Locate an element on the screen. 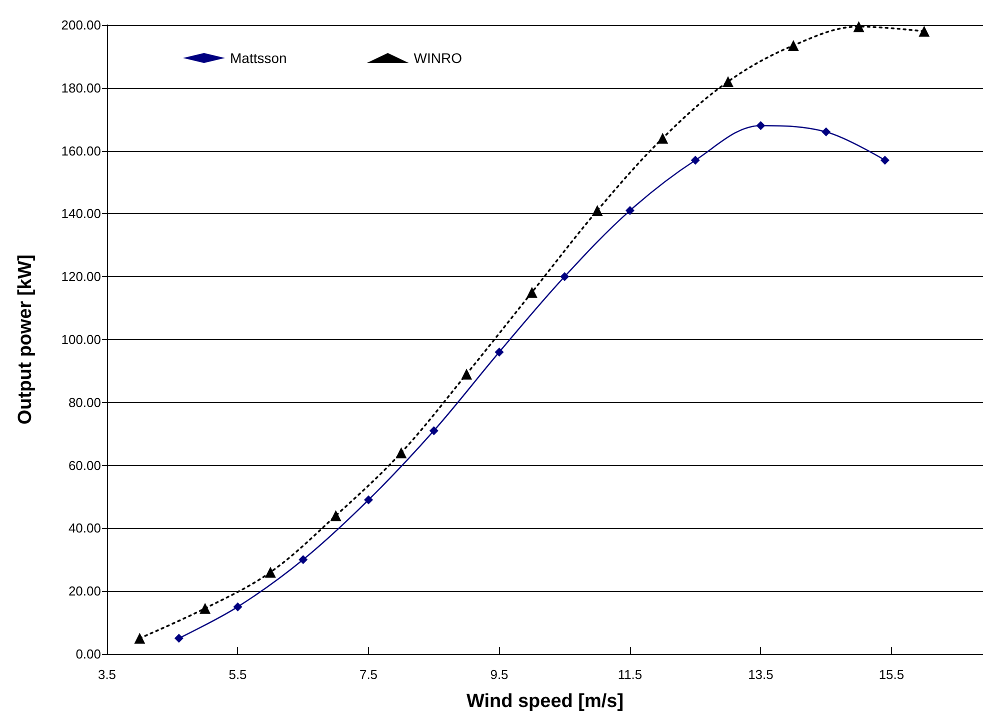 The width and height of the screenshot is (983, 724). x-tick-label: 7.5 is located at coordinates (368, 674).